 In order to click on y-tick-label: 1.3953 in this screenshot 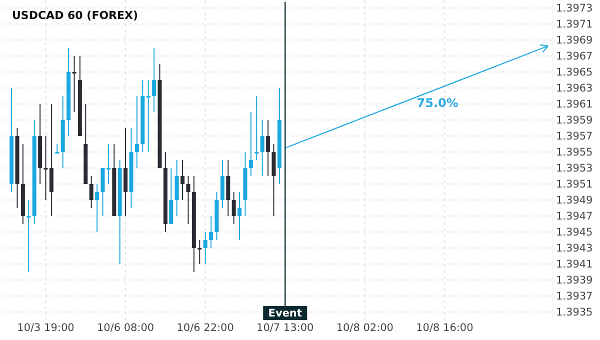, I will do `click(574, 168)`.